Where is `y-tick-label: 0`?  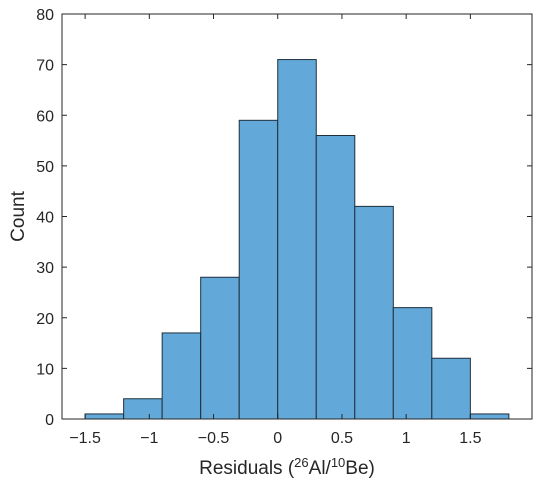
y-tick-label: 0 is located at coordinates (49, 420).